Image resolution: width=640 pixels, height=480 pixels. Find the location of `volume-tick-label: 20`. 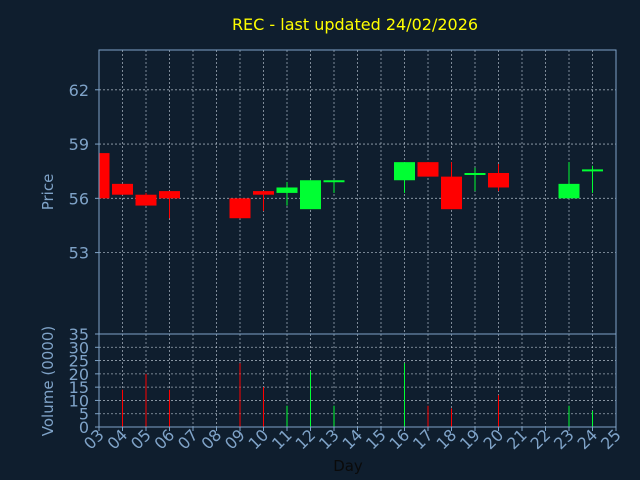

volume-tick-label: 20 is located at coordinates (79, 374).